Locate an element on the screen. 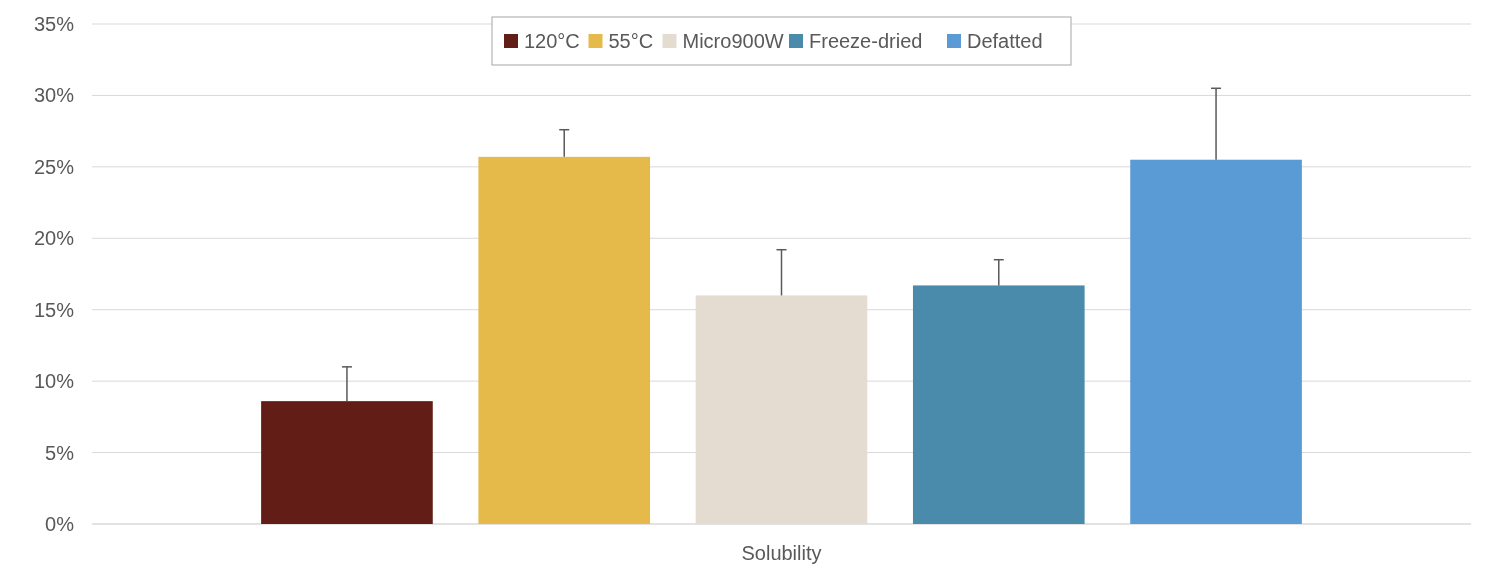 This screenshot has height=572, width=1491. y-tick-label: 20% is located at coordinates (54, 238).